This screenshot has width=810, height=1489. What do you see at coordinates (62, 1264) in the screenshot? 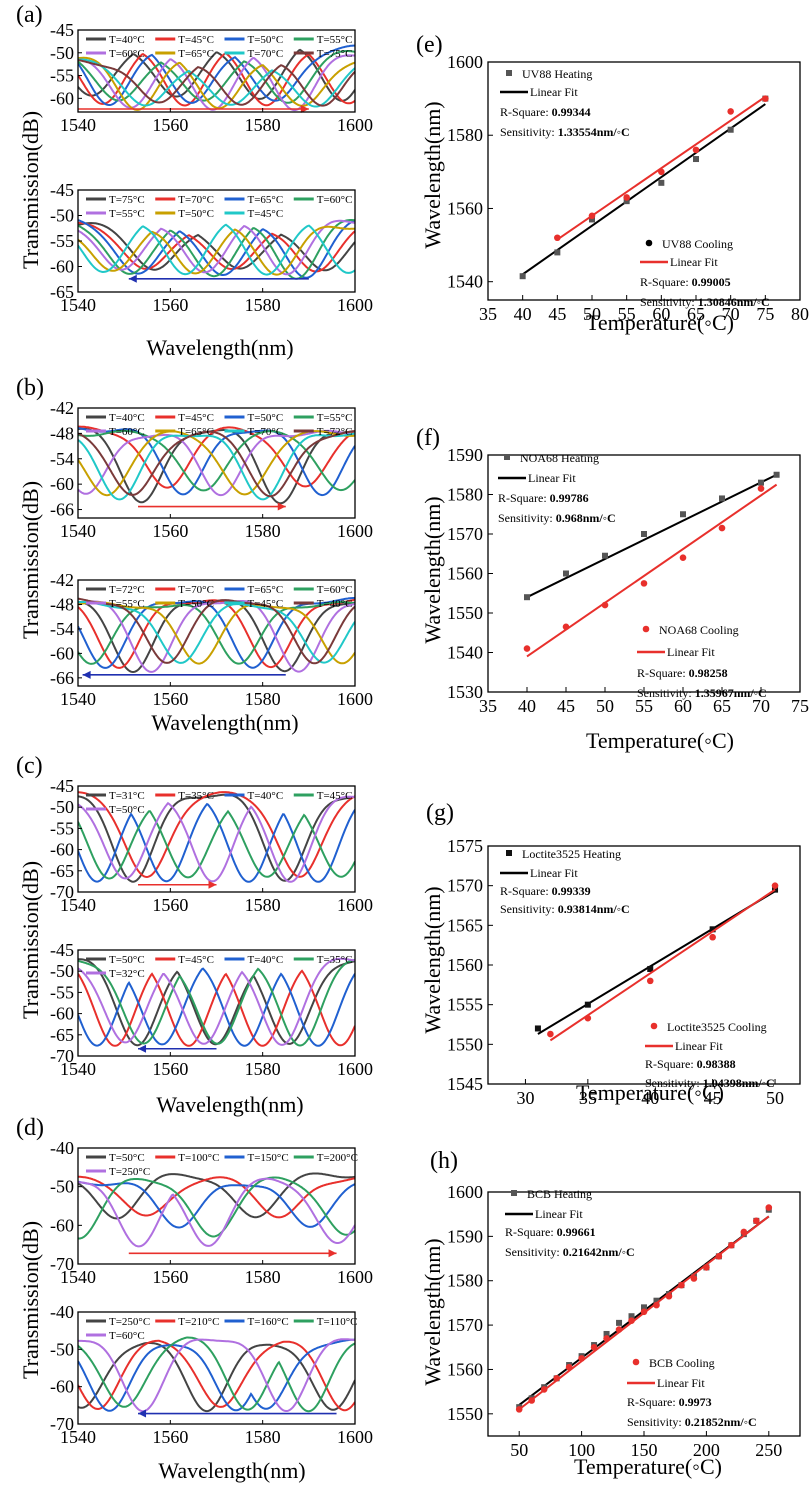
I see `y-tick-label: -70` at bounding box center [62, 1264].